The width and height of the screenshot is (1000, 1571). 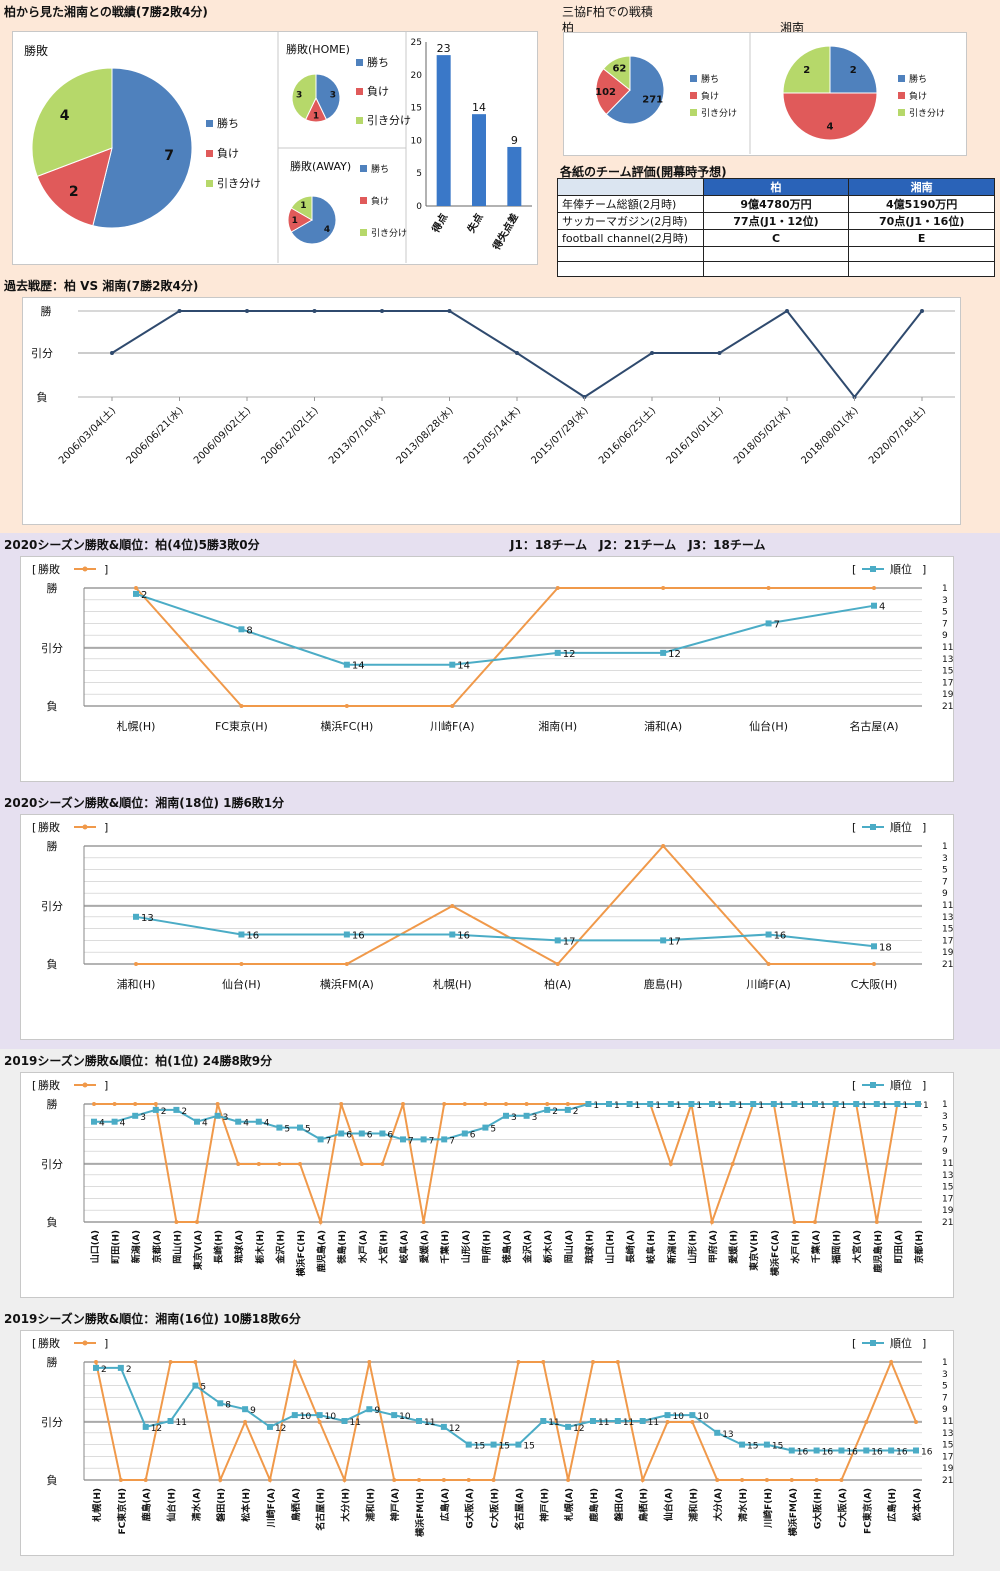 I want to click on history-x-label: 2018/08/01(水), so click(x=830, y=436).